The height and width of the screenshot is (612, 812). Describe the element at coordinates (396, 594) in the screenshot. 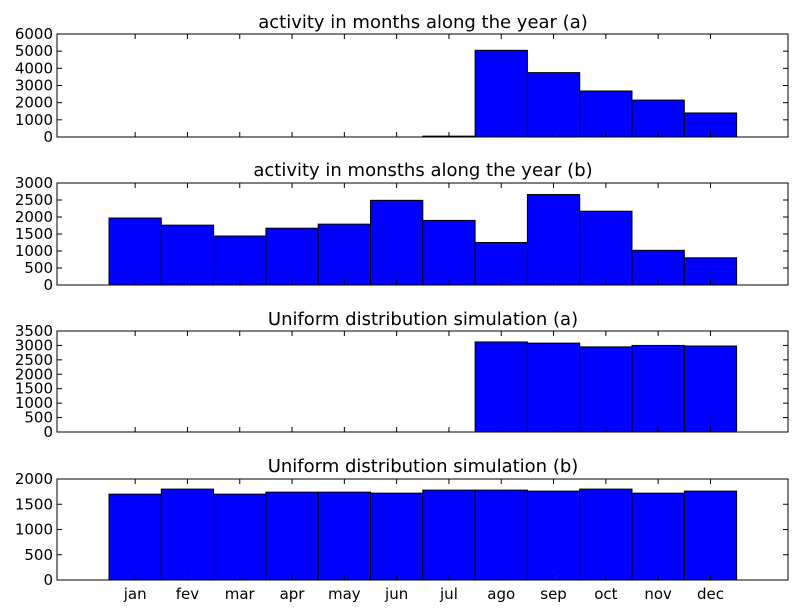

I see `x-tick-label-jun: jun` at that location.